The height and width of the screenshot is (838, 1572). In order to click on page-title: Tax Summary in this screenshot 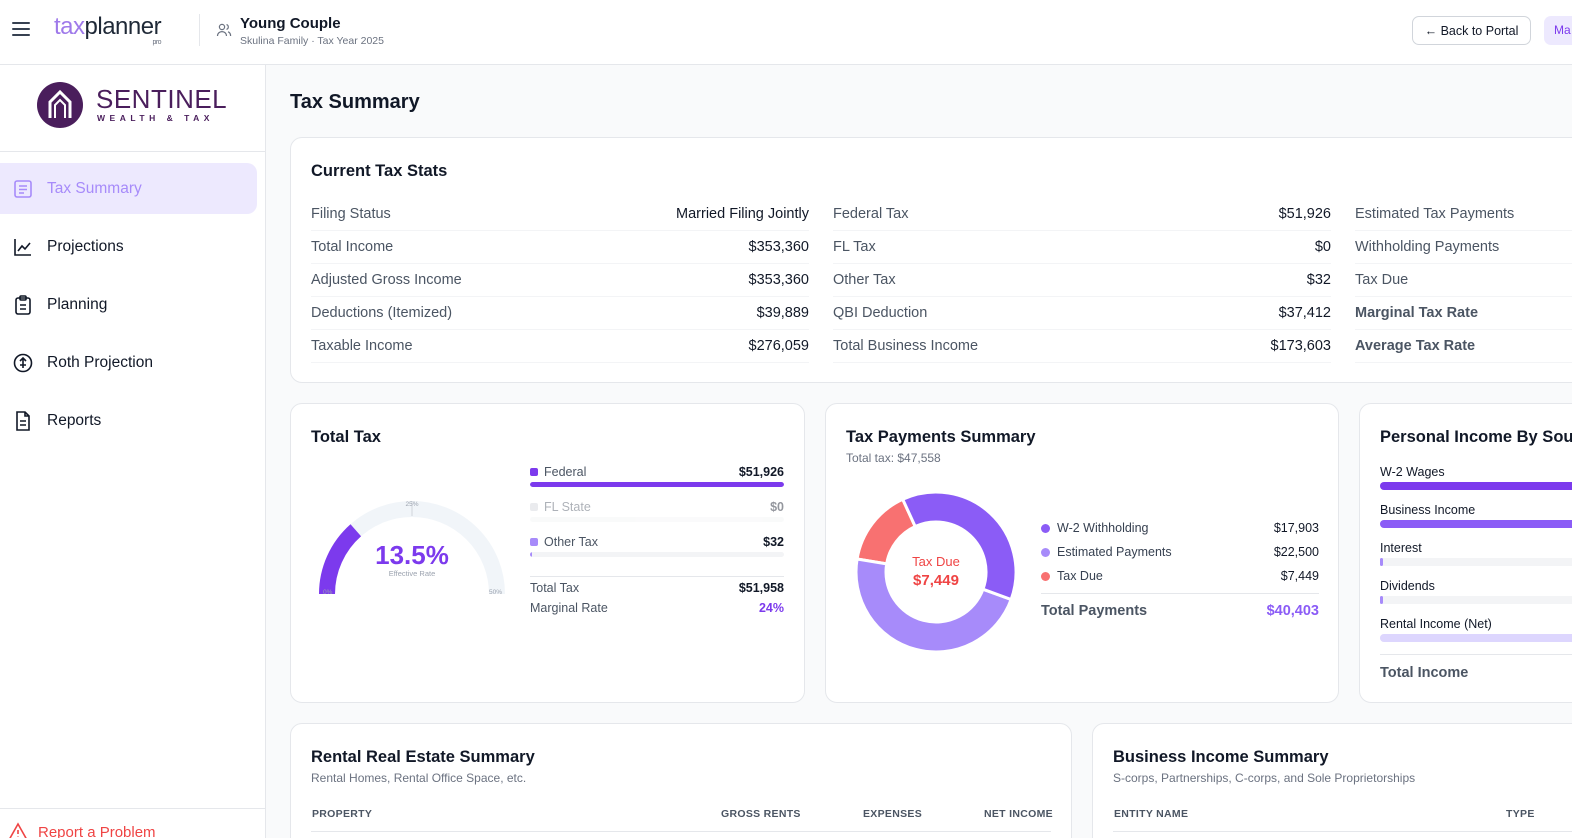, I will do `click(355, 102)`.